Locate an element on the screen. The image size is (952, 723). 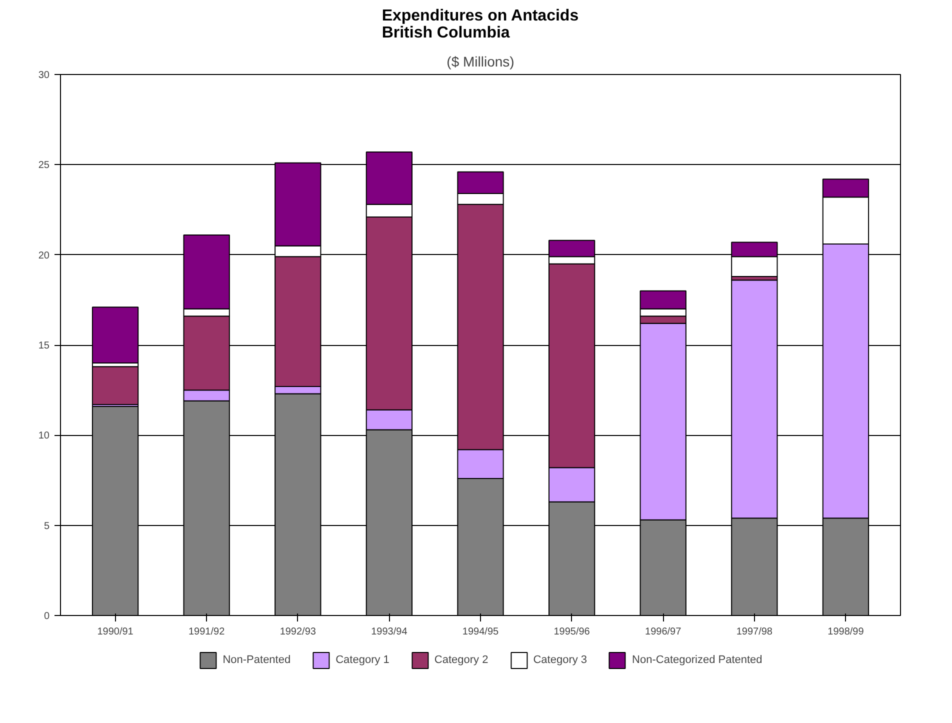
chart-title: Expenditures on Antacids British Columbia is located at coordinates (480, 25).